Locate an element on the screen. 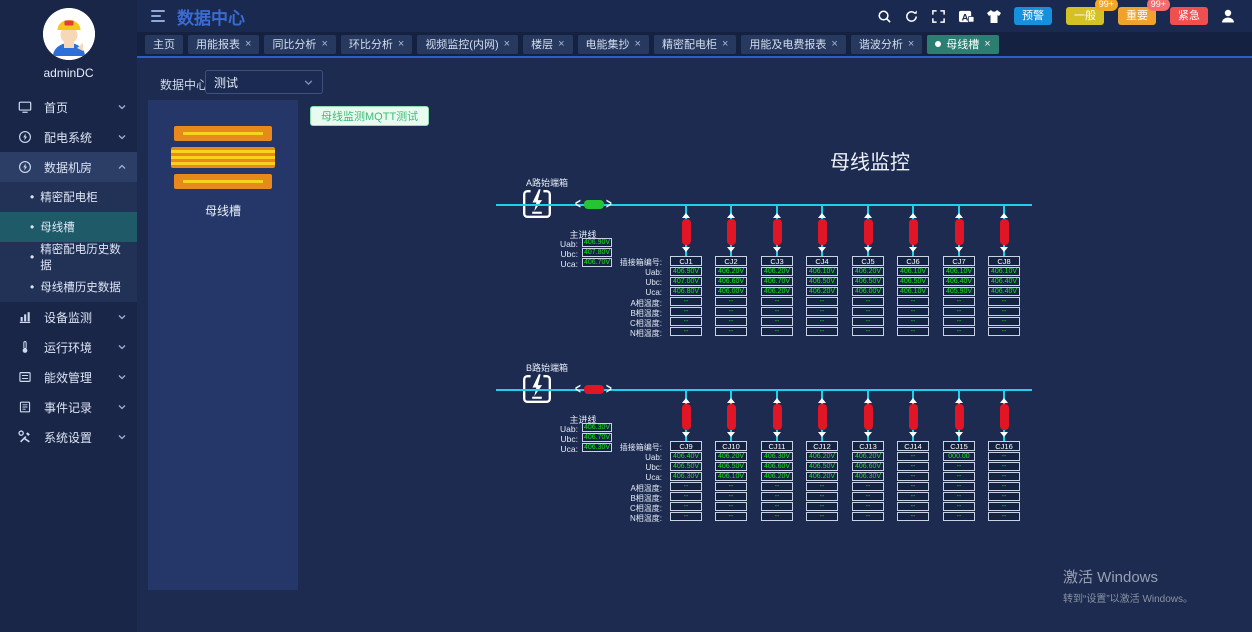 The height and width of the screenshot is (632, 1252). tab: 楼层 × is located at coordinates (548, 44).